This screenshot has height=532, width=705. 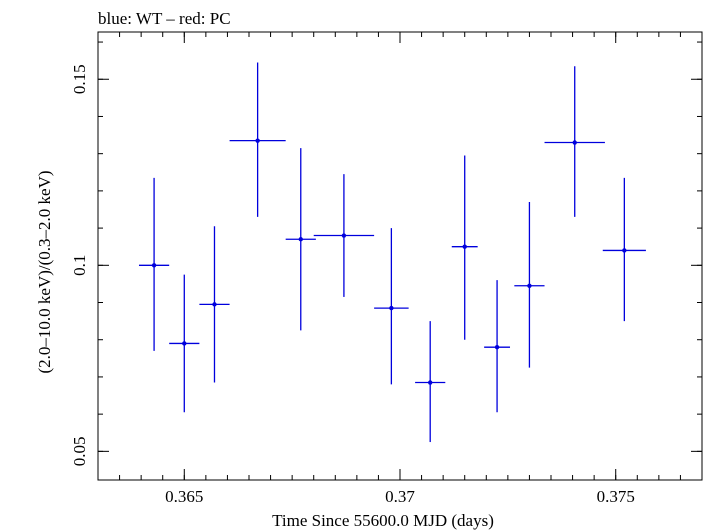 I want to click on x-tick-label: 0.365, so click(x=184, y=496).